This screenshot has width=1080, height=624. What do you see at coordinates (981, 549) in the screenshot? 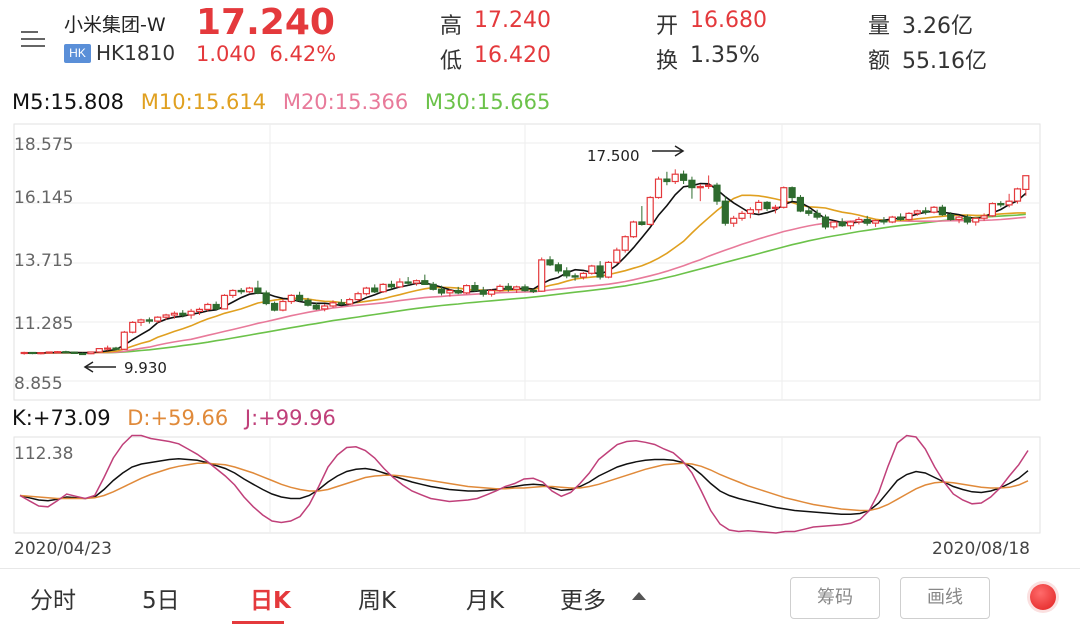
I see `x-end-date: 2020/08/18` at bounding box center [981, 549].